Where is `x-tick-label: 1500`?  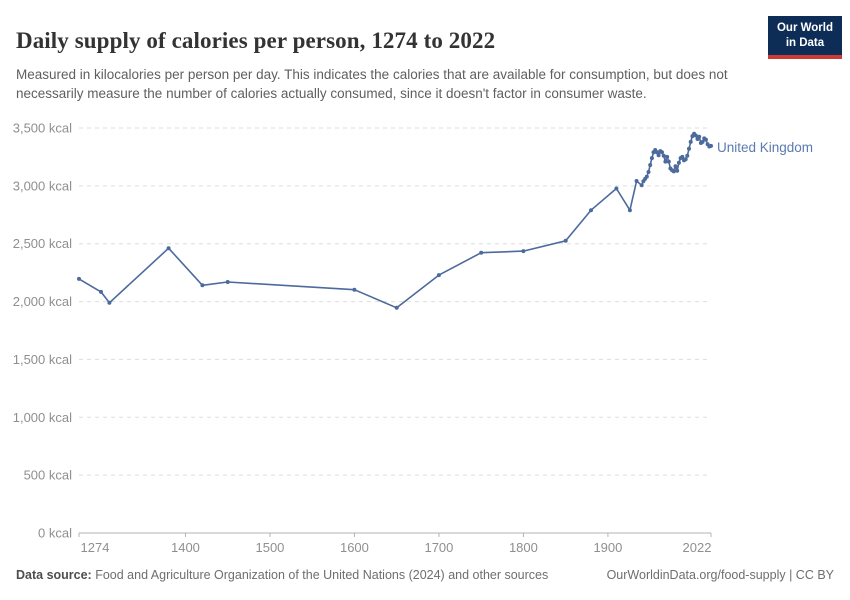 x-tick-label: 1500 is located at coordinates (269, 547).